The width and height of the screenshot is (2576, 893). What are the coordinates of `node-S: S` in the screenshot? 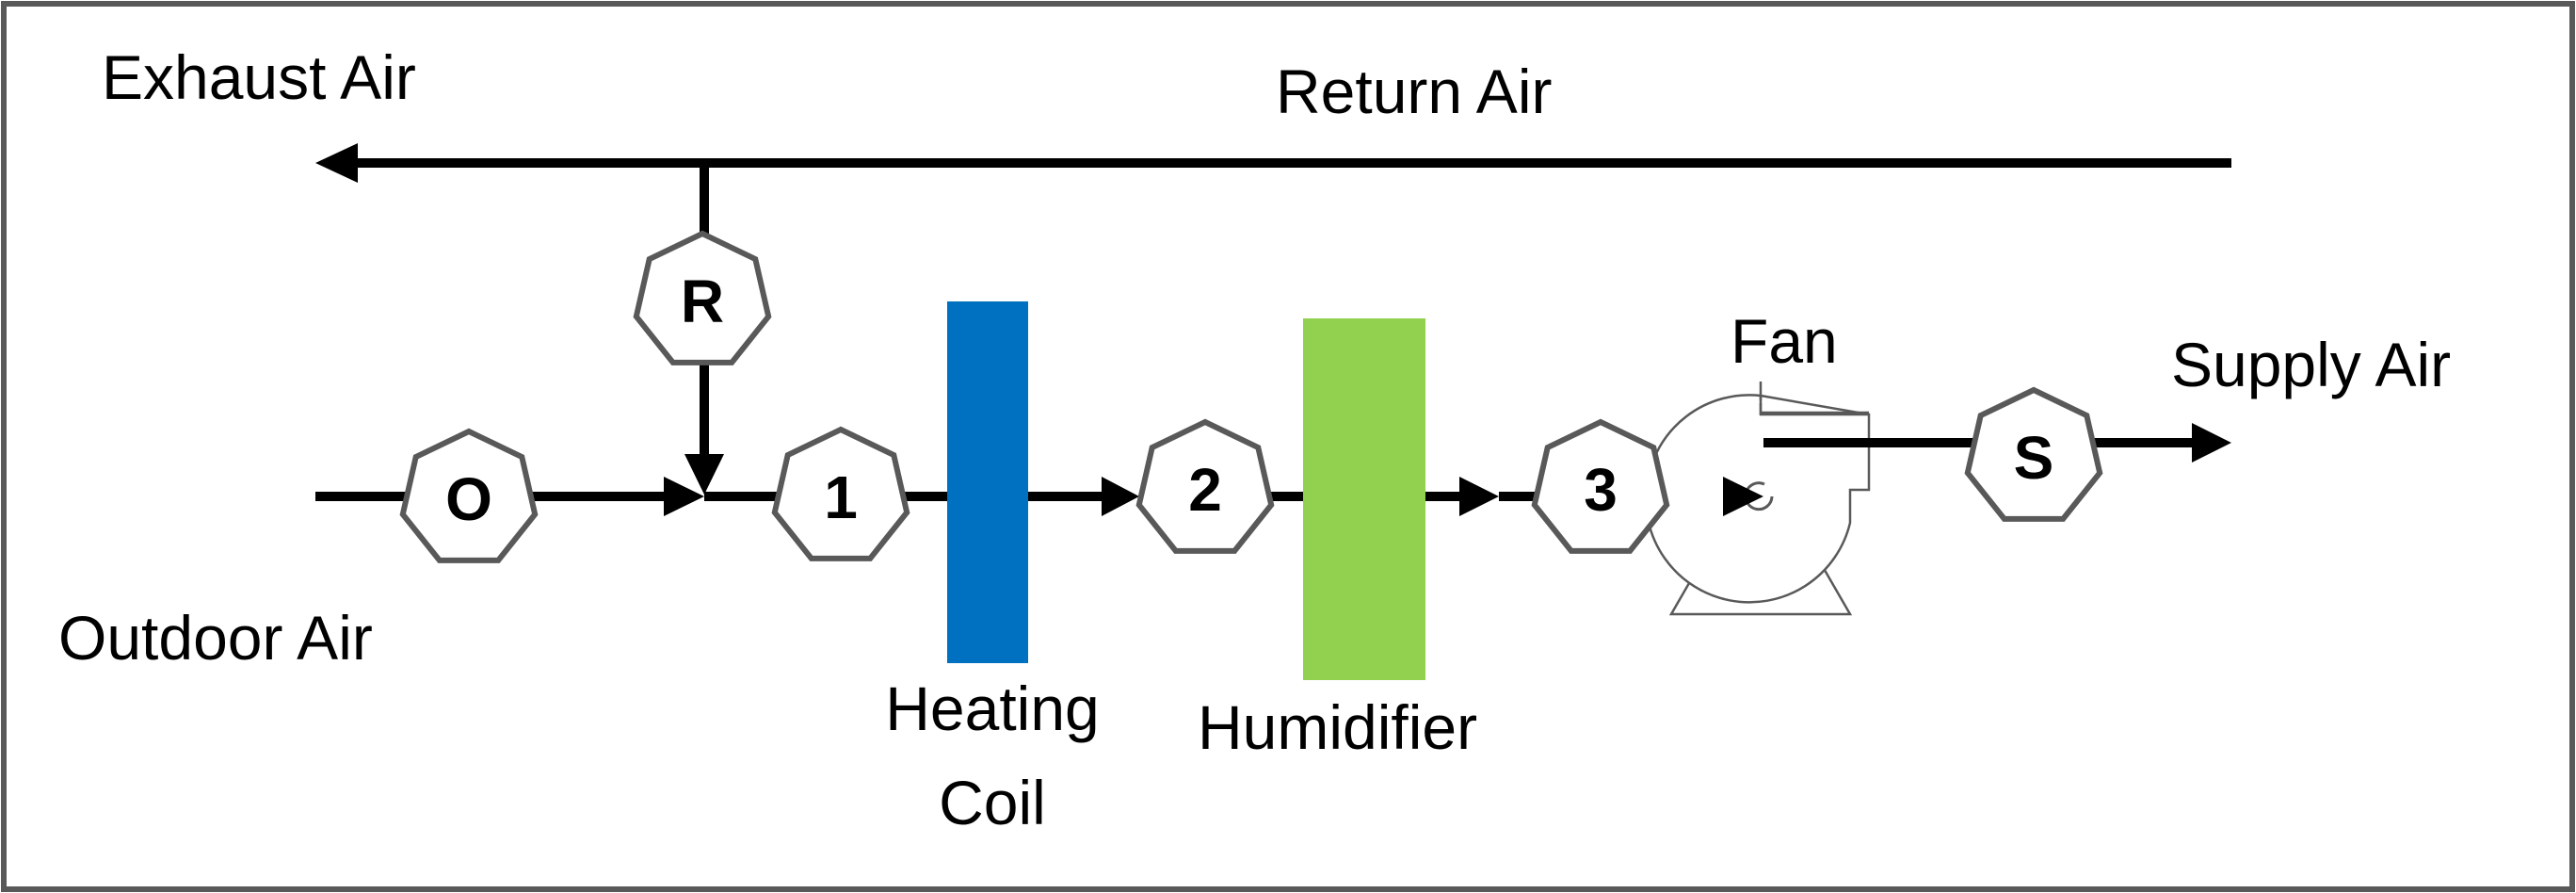 It's located at (2034, 455).